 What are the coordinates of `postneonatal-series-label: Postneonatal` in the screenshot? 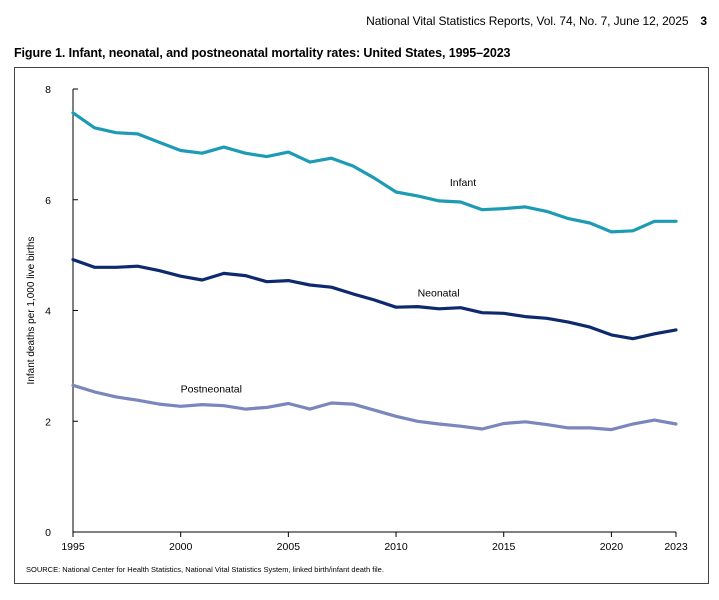 It's located at (211, 389).